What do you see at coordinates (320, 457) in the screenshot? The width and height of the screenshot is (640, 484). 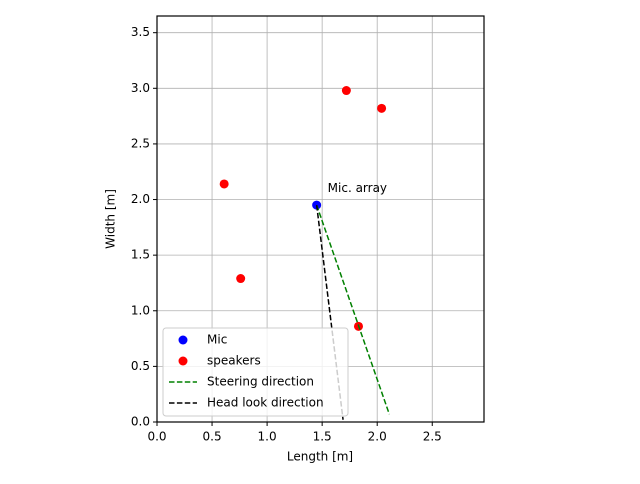 I see `x-axis-label: Length [m]` at bounding box center [320, 457].